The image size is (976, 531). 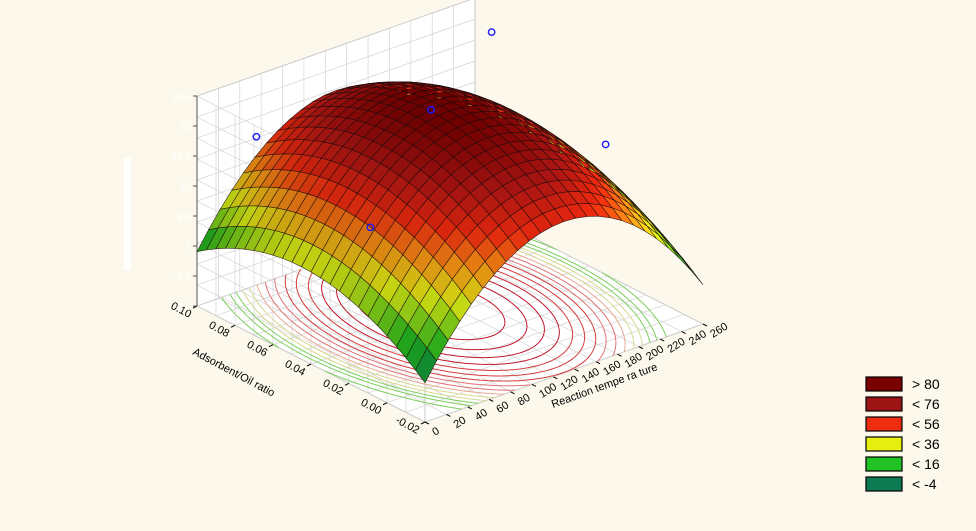 I want to click on legend-label: > 80, so click(x=926, y=384).